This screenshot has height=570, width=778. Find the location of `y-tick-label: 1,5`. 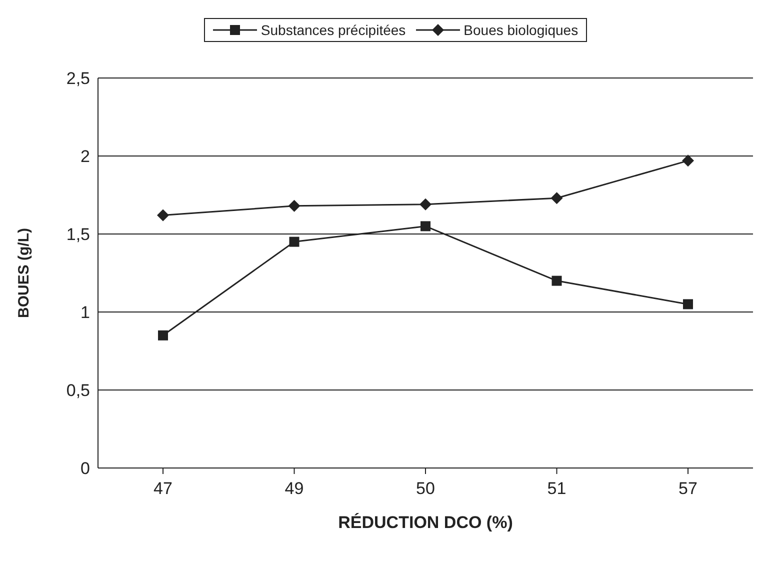

y-tick-label: 1,5 is located at coordinates (78, 234).